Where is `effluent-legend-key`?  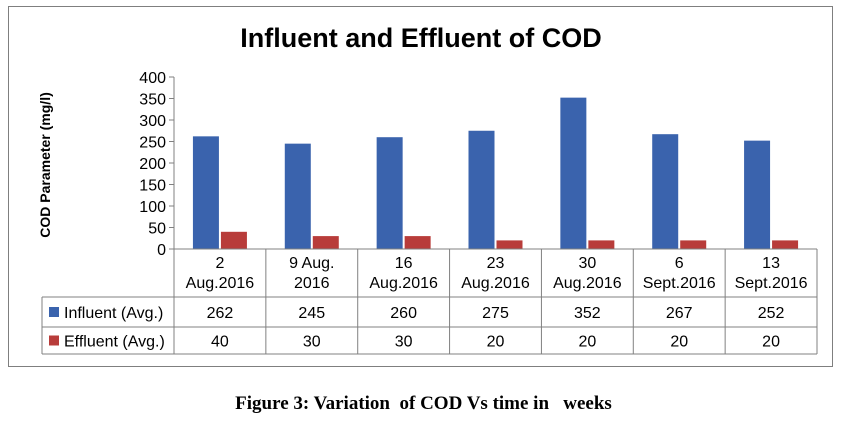
effluent-legend-key is located at coordinates (54, 340).